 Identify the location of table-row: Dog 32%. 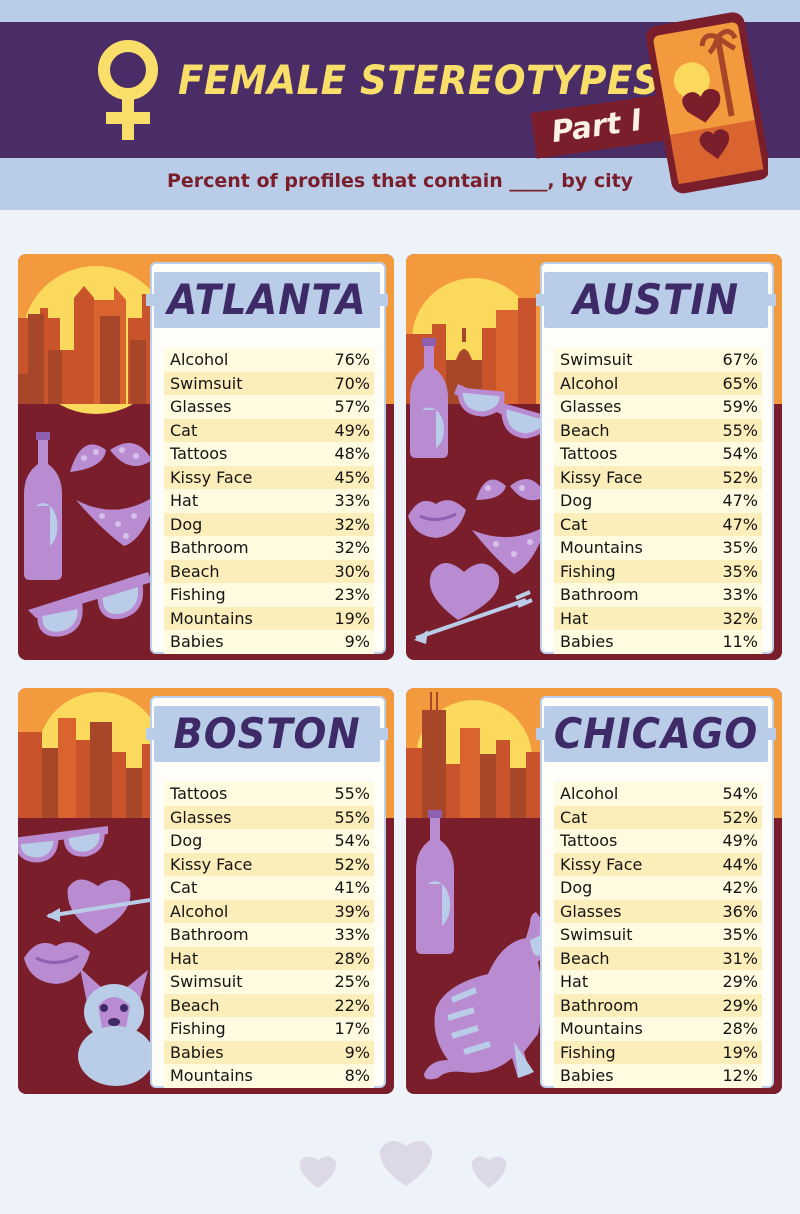
(269, 524).